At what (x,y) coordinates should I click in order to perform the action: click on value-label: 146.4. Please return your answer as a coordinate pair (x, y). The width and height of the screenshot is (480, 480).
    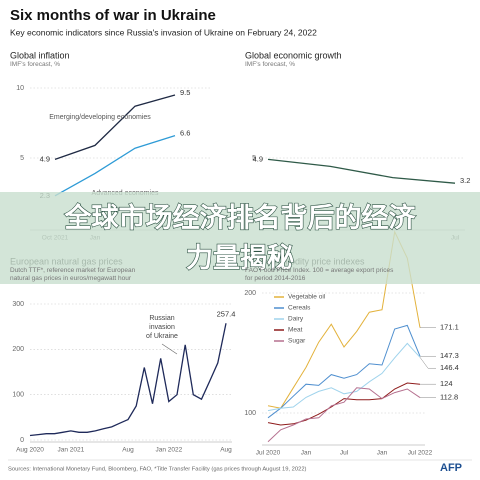
    Looking at the image, I should click on (449, 367).